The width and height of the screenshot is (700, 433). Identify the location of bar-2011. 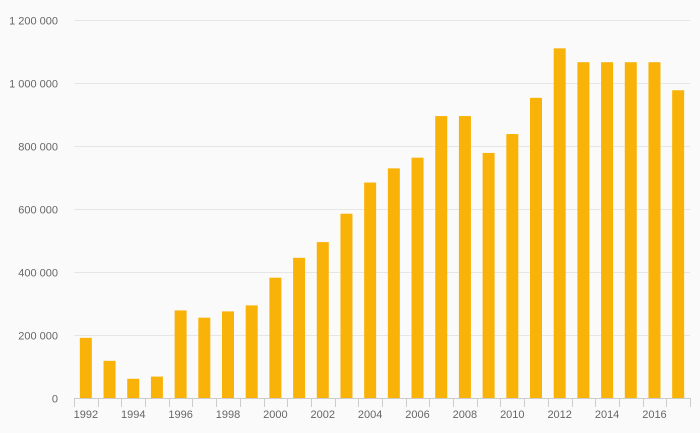
(536, 247).